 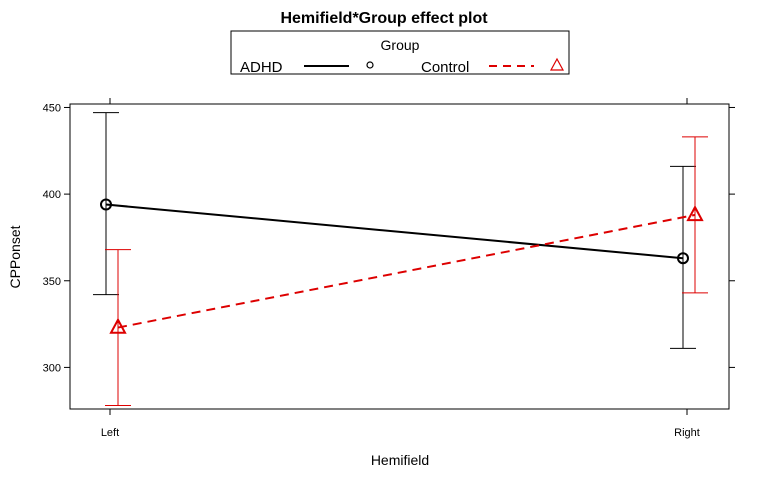 What do you see at coordinates (400, 460) in the screenshot?
I see `x-axis-label: Hemifield` at bounding box center [400, 460].